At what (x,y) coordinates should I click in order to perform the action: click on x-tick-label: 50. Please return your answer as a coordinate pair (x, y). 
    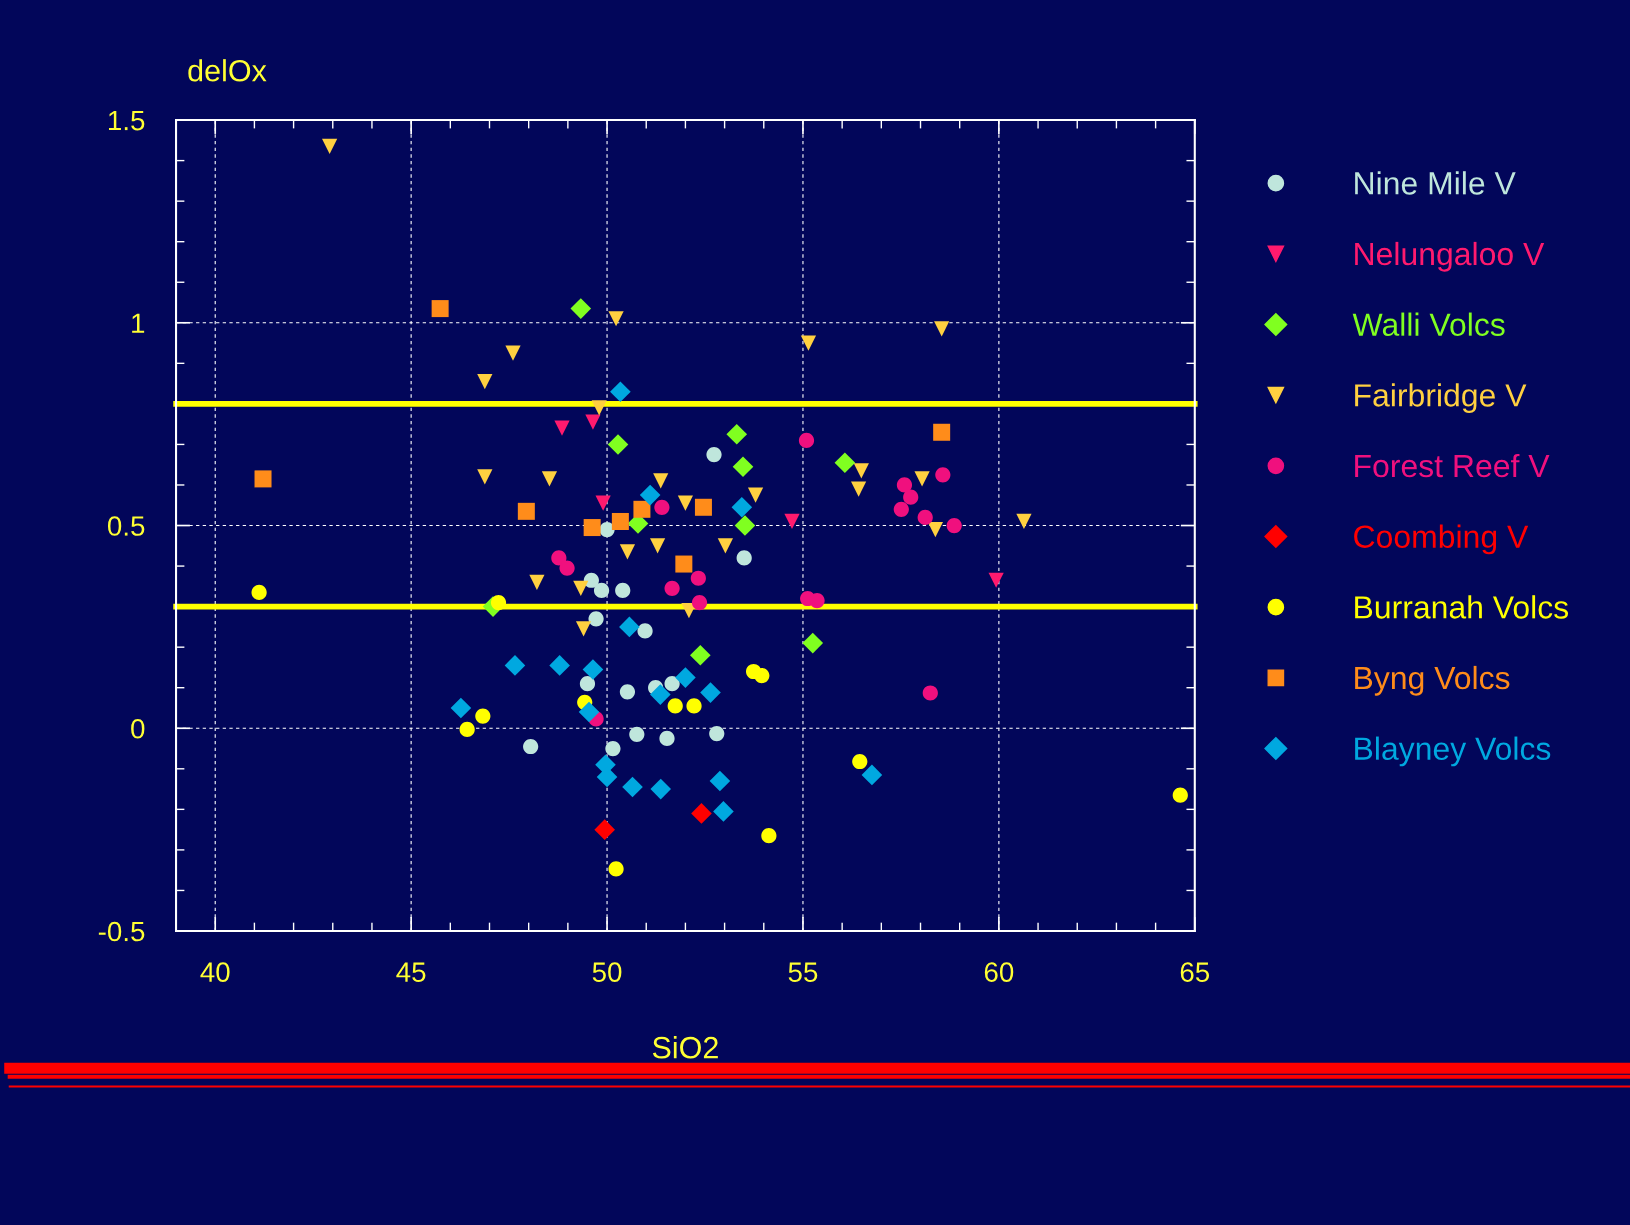
    Looking at the image, I should click on (607, 972).